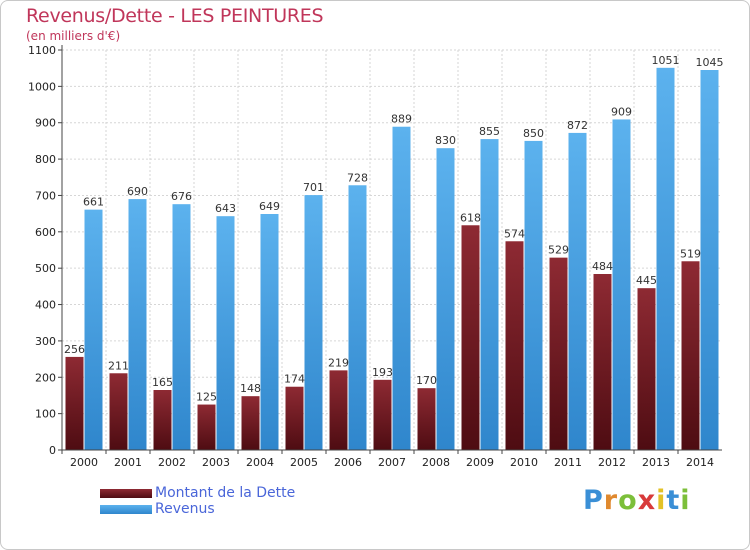  What do you see at coordinates (524, 462) in the screenshot?
I see `x-tick-label: 2010` at bounding box center [524, 462].